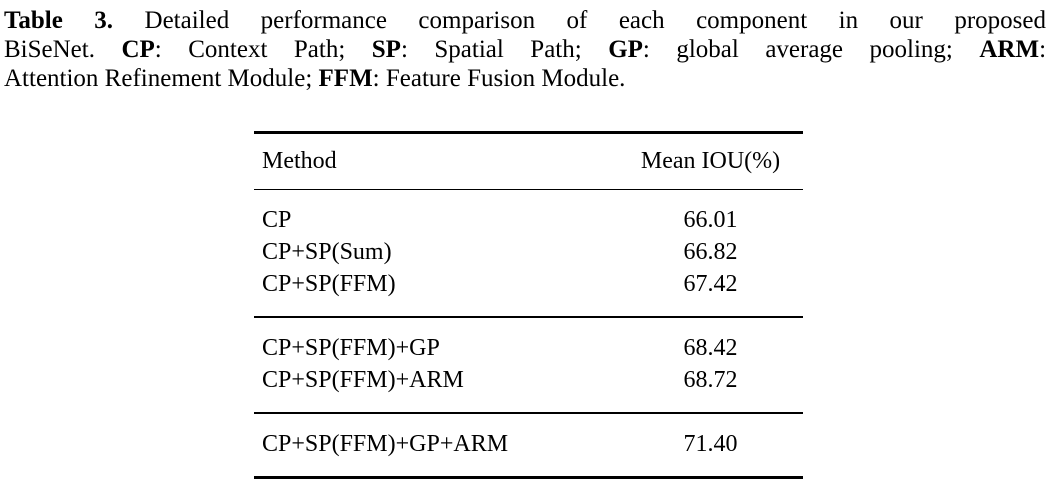 This screenshot has height=489, width=1050. Describe the element at coordinates (504, 49) in the screenshot. I see `caption-text-segment: : Spatial Path;` at that location.